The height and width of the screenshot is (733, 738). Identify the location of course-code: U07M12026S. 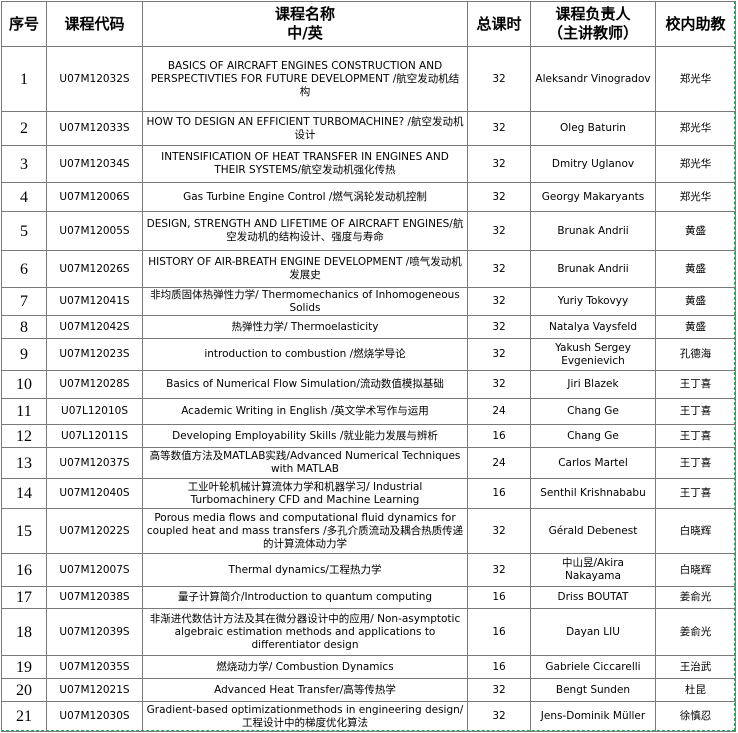
(94, 269).